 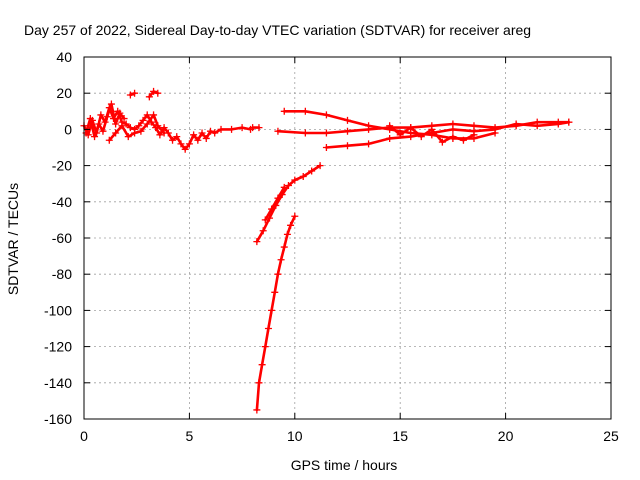 I want to click on x-tick-label: 25, so click(x=611, y=436).